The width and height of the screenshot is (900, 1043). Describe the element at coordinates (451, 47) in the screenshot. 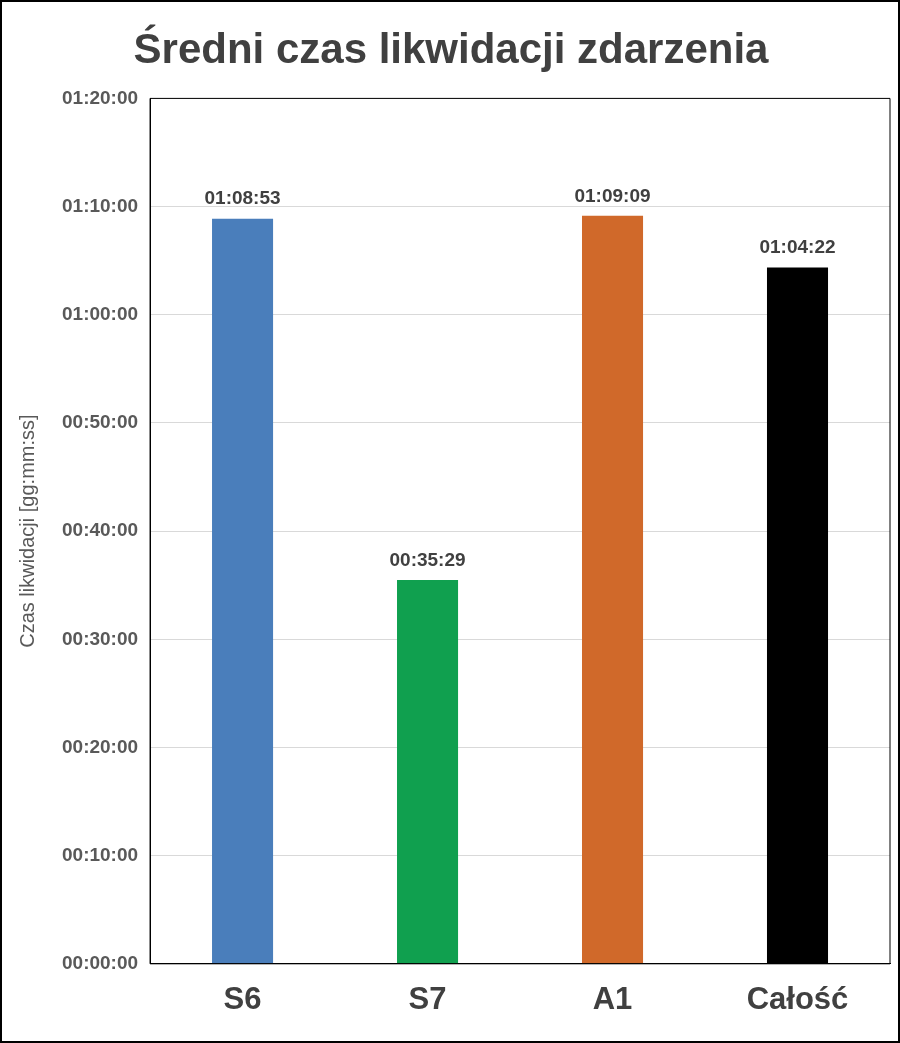

I see `chart-title: Średni czas likwidacji zdarzenia` at that location.